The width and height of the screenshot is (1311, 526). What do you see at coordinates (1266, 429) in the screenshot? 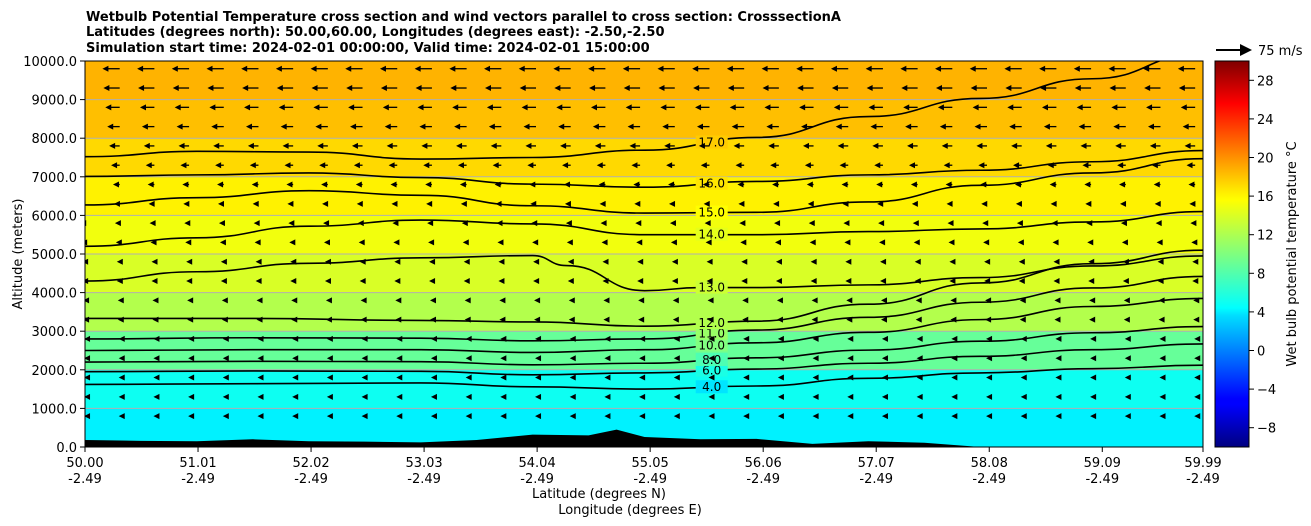
I see `colorbar-tick-label: −8` at bounding box center [1266, 429].